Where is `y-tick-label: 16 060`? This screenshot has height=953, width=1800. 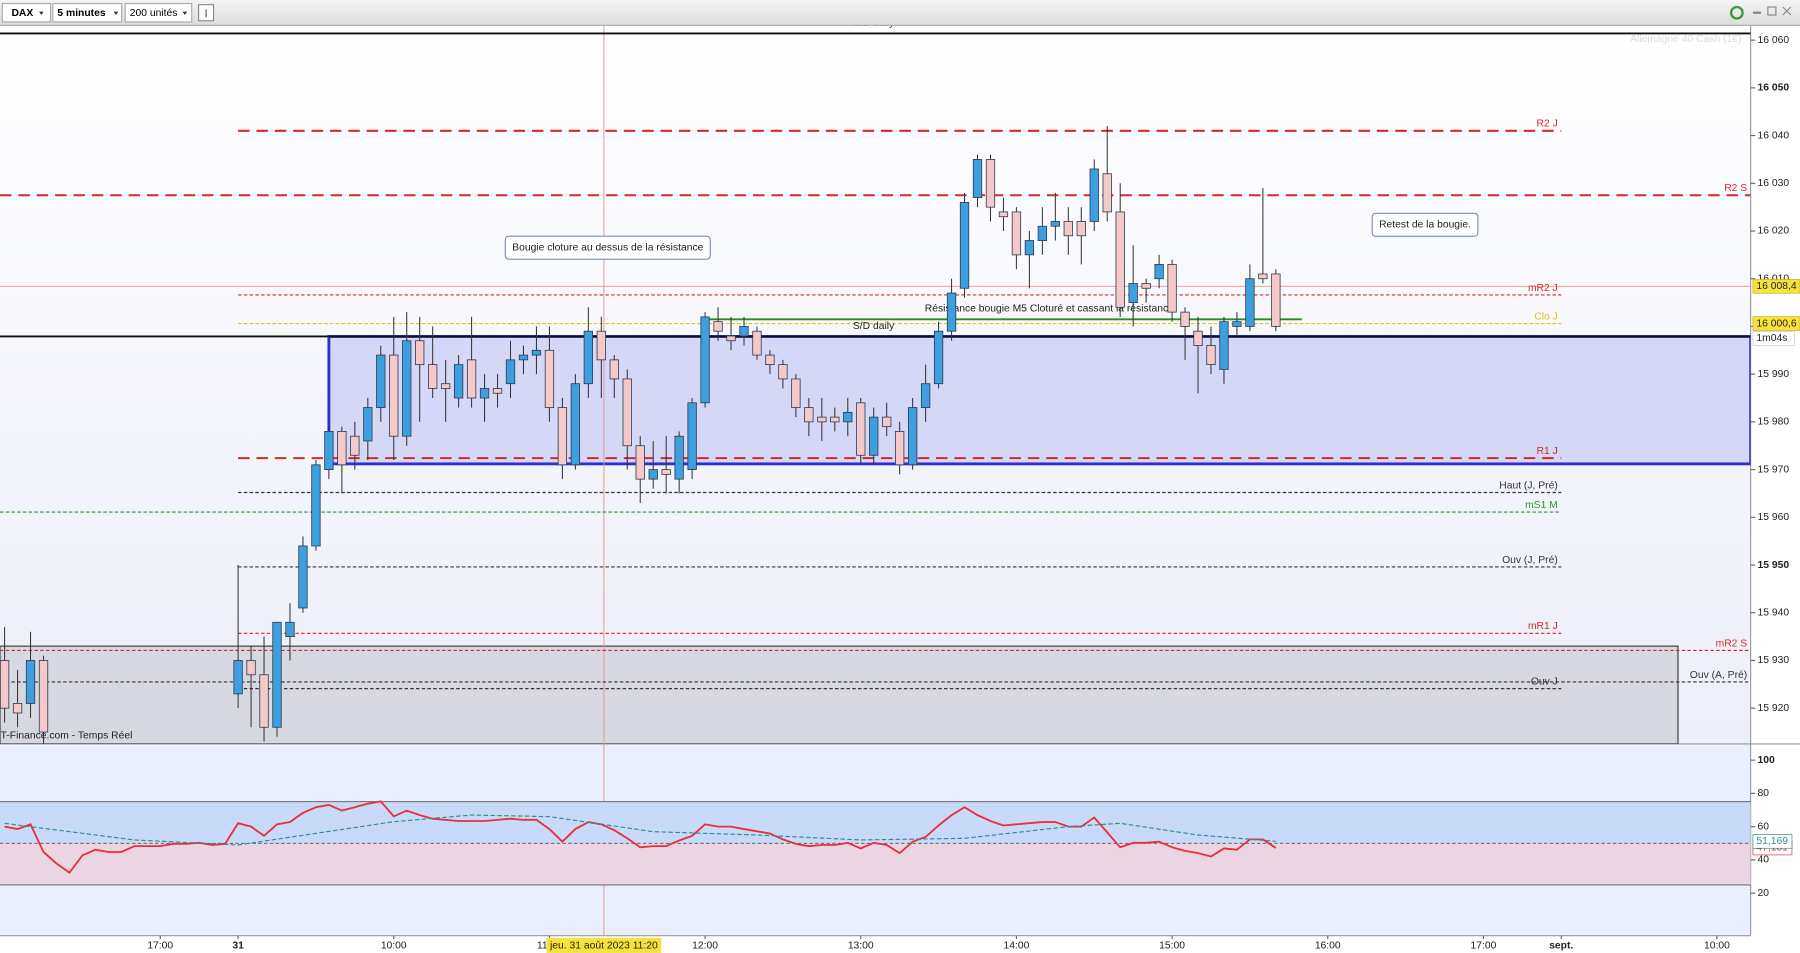
y-tick-label: 16 060 is located at coordinates (1774, 40).